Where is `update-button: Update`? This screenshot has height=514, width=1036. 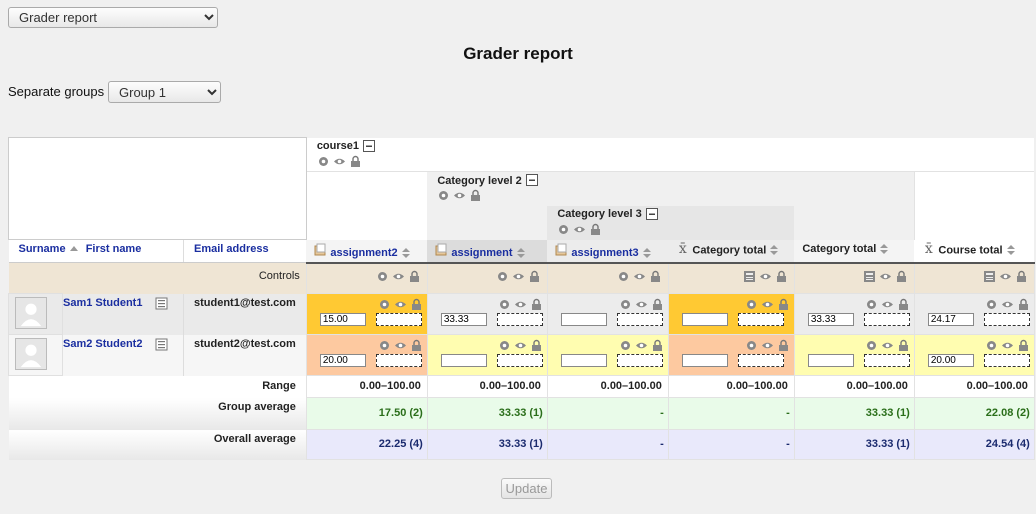
update-button: Update is located at coordinates (526, 488).